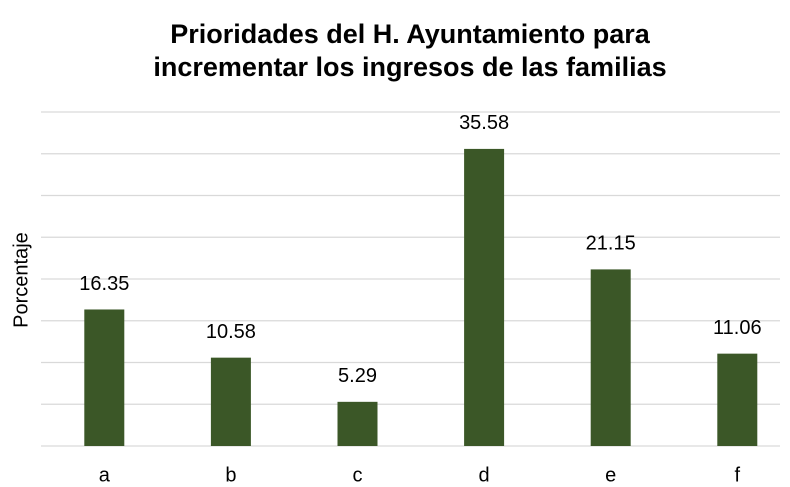 This screenshot has height=487, width=790. I want to click on data-label: 10.58, so click(231, 332).